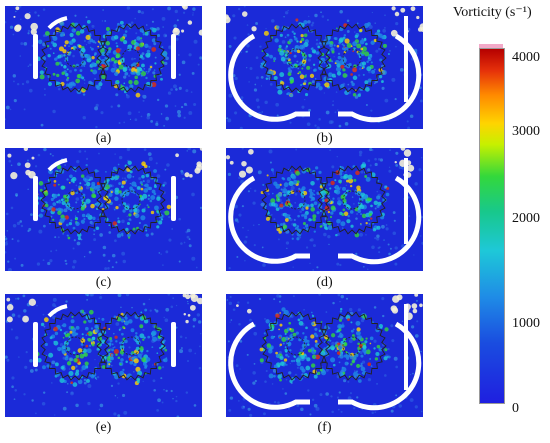 The height and width of the screenshot is (443, 550). I want to click on panel-d-label: (d), so click(324, 282).